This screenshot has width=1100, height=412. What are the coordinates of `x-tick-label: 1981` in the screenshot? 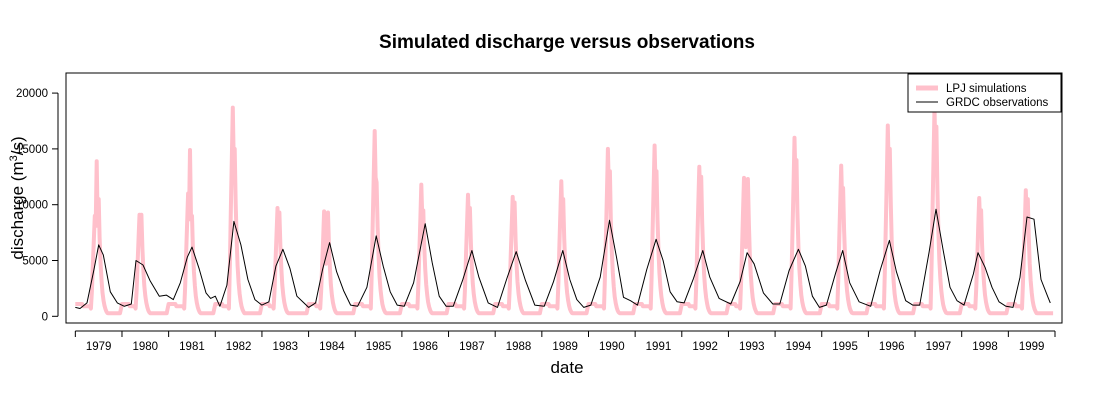 It's located at (192, 347).